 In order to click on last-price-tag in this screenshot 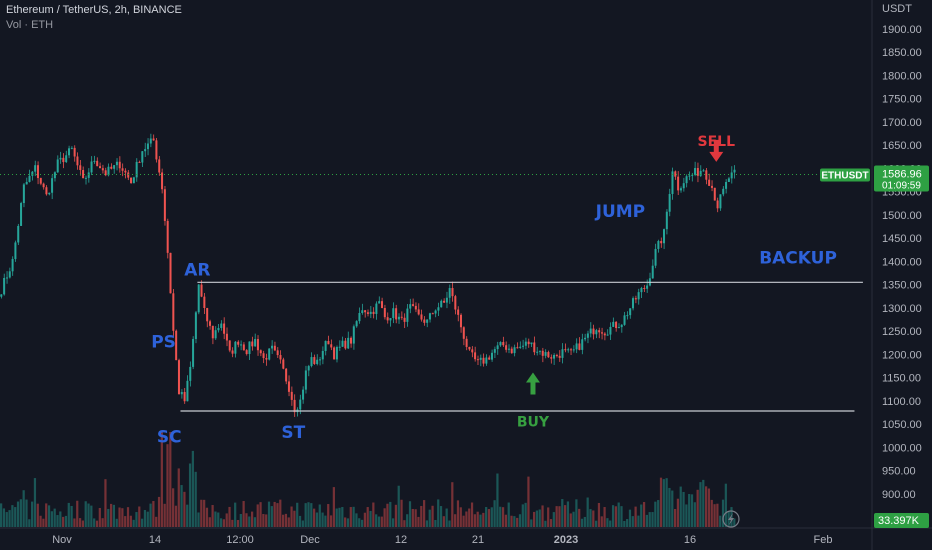, I will do `click(901, 178)`.